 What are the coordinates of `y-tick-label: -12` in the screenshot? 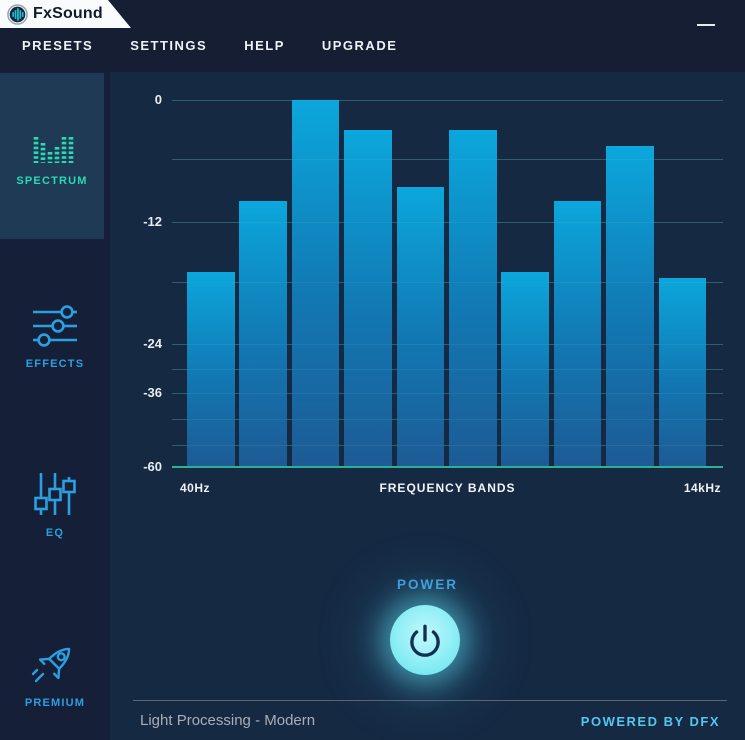 It's located at (152, 221).